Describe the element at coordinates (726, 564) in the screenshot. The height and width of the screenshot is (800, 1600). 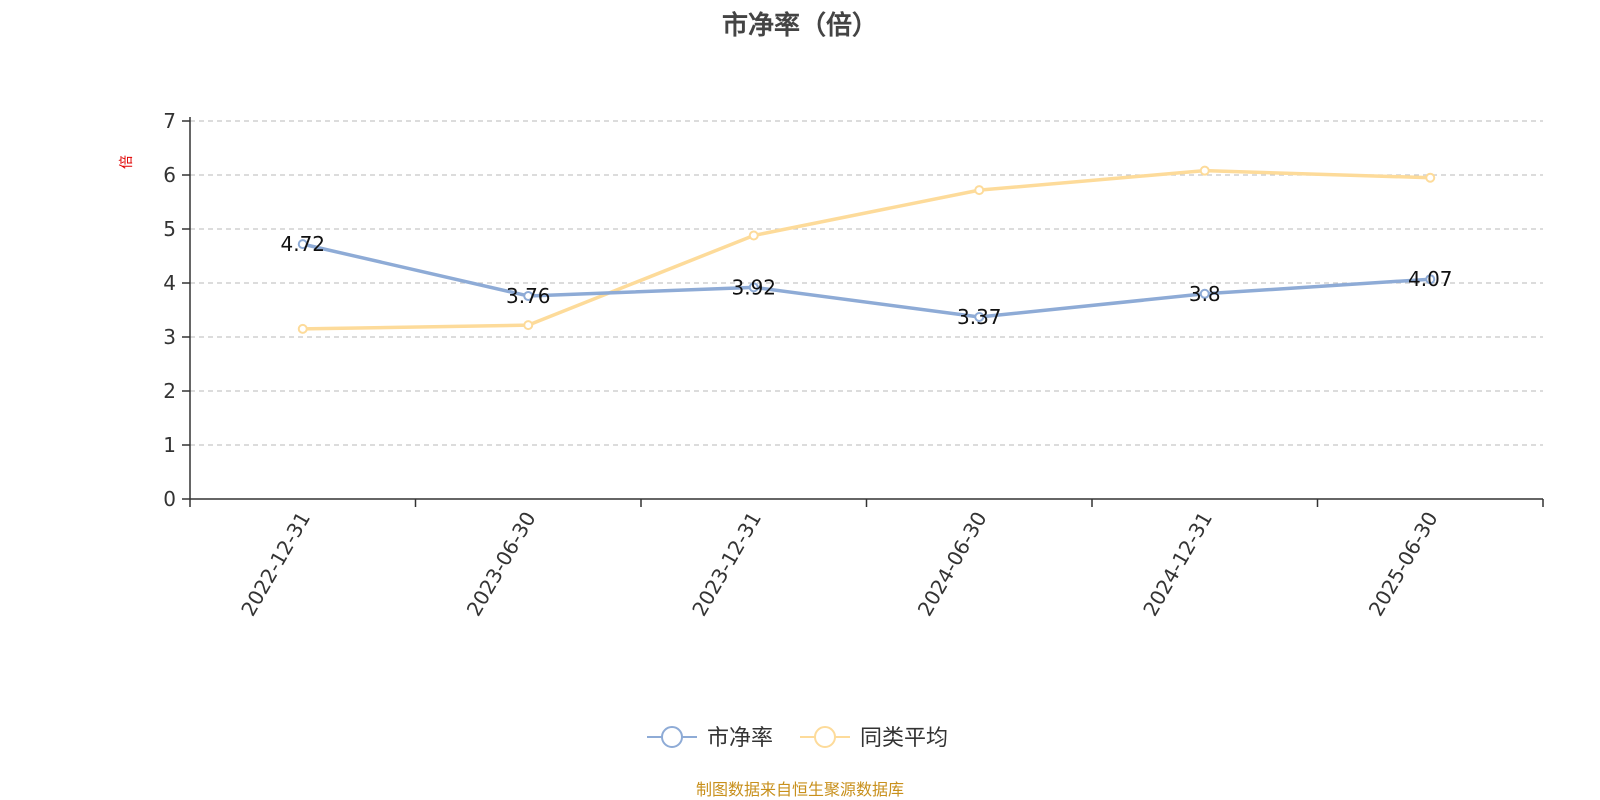
I see `x-tick-label: 2023-12-31` at that location.